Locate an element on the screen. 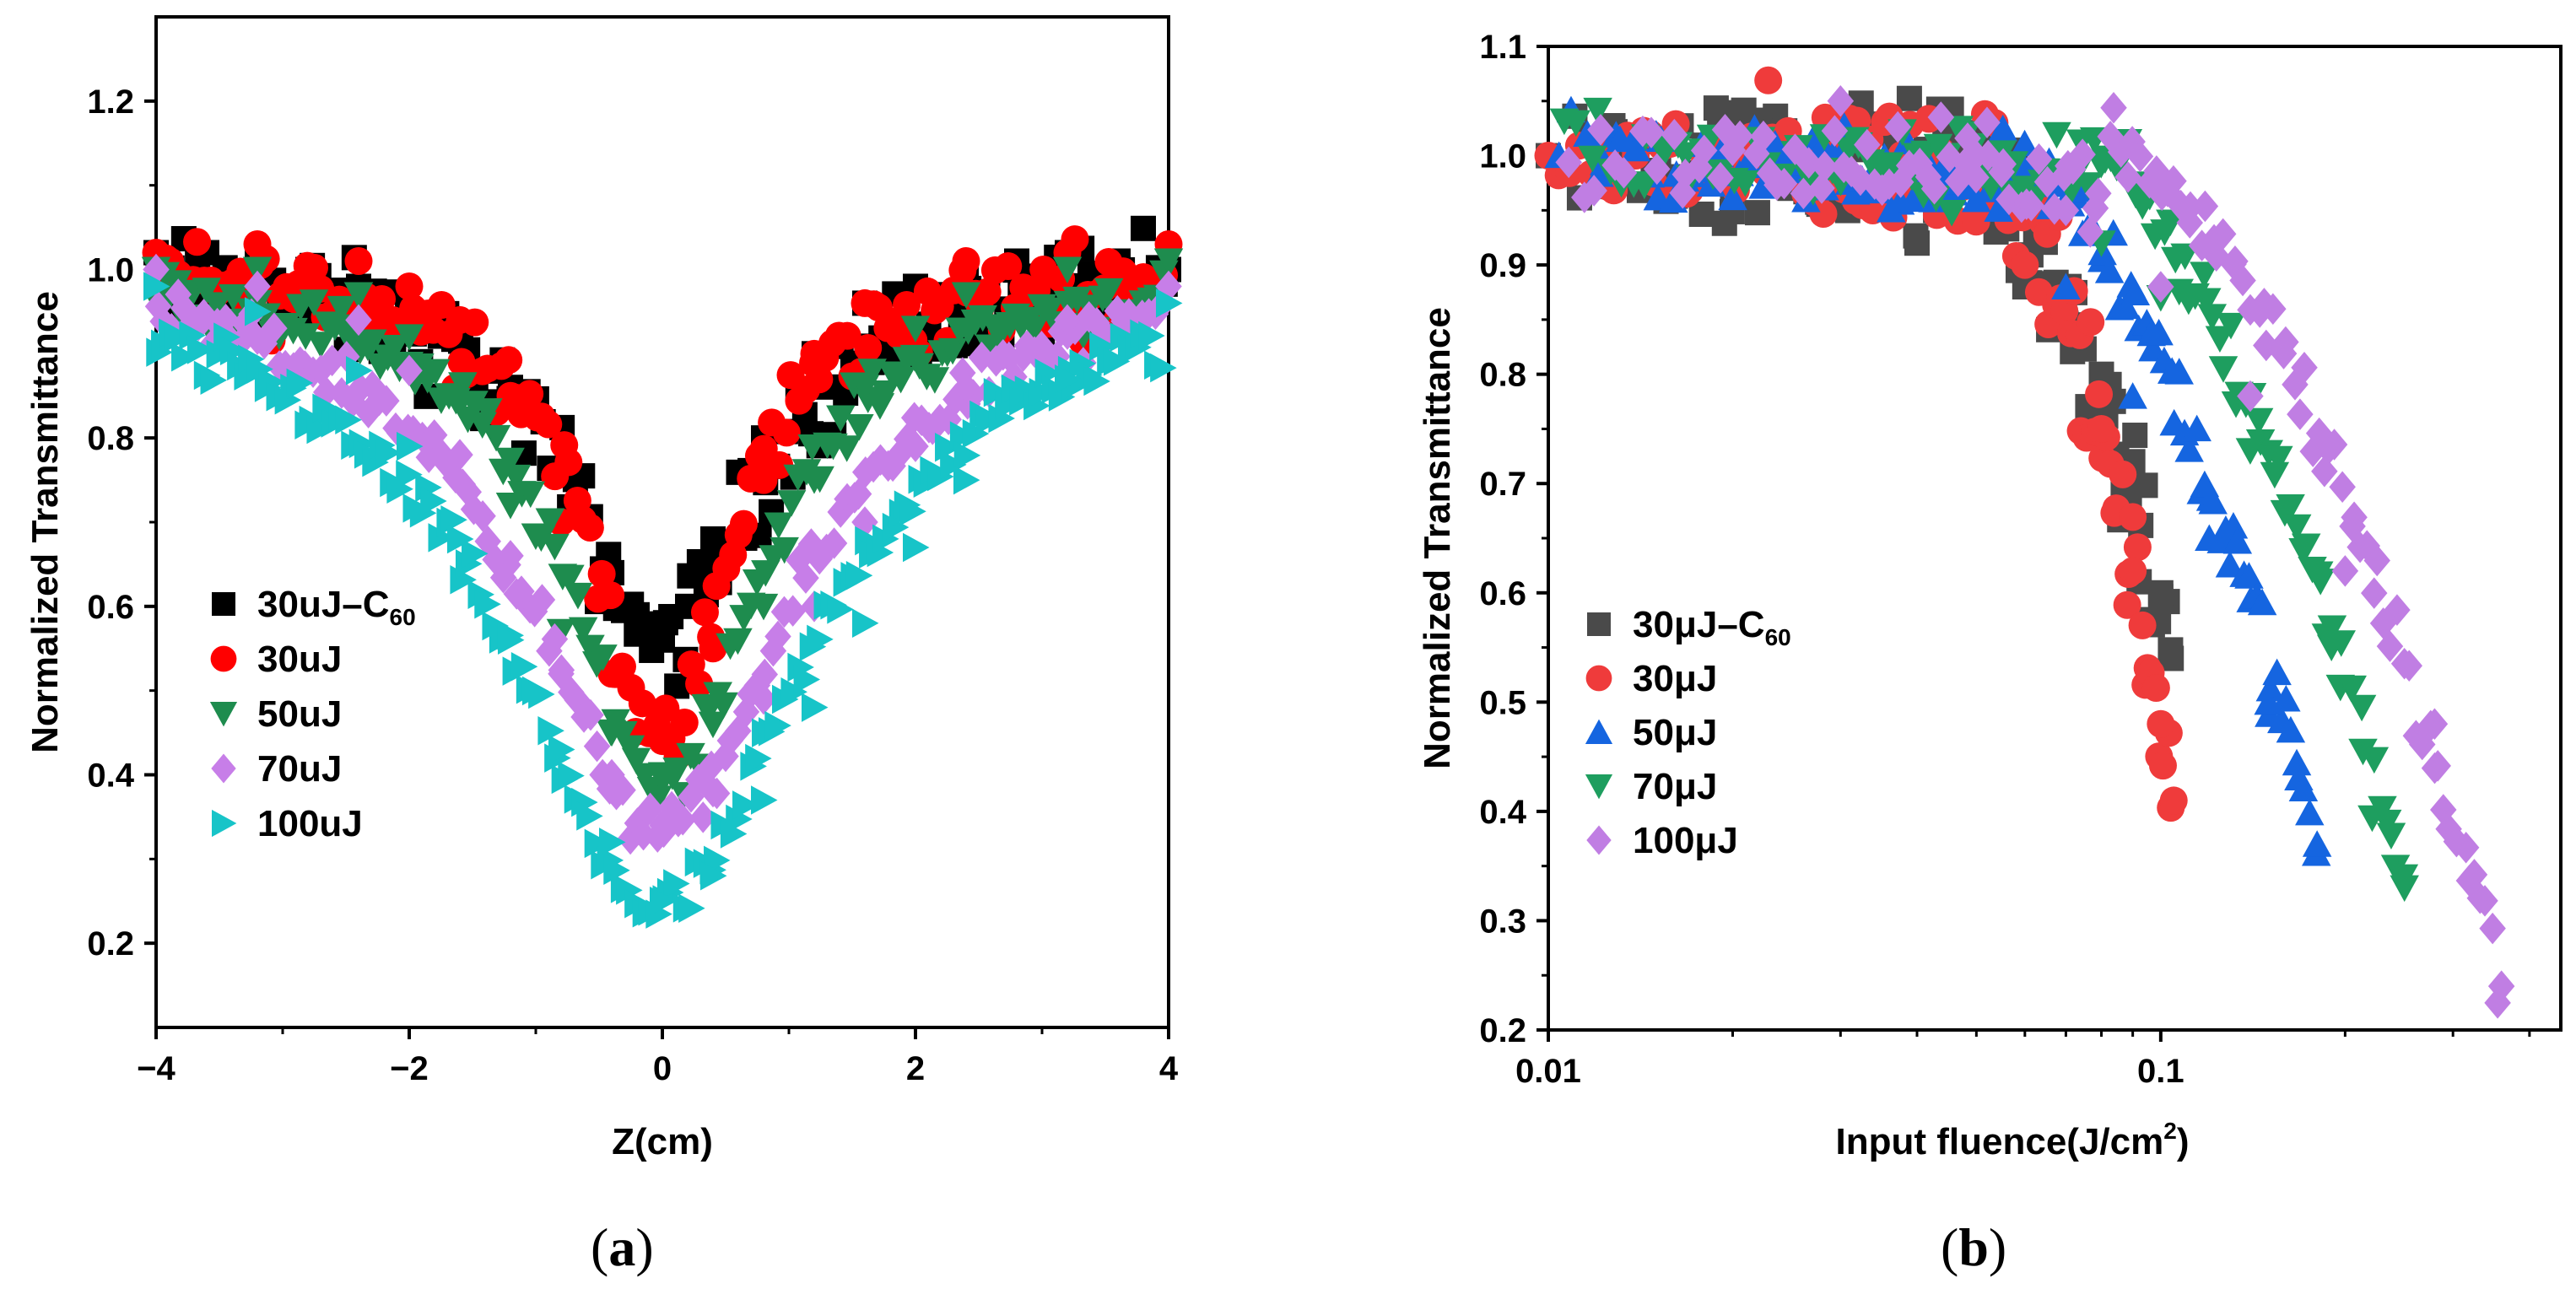 This screenshot has height=1294, width=2576. y-tick-label: 0.7 is located at coordinates (1502, 485).